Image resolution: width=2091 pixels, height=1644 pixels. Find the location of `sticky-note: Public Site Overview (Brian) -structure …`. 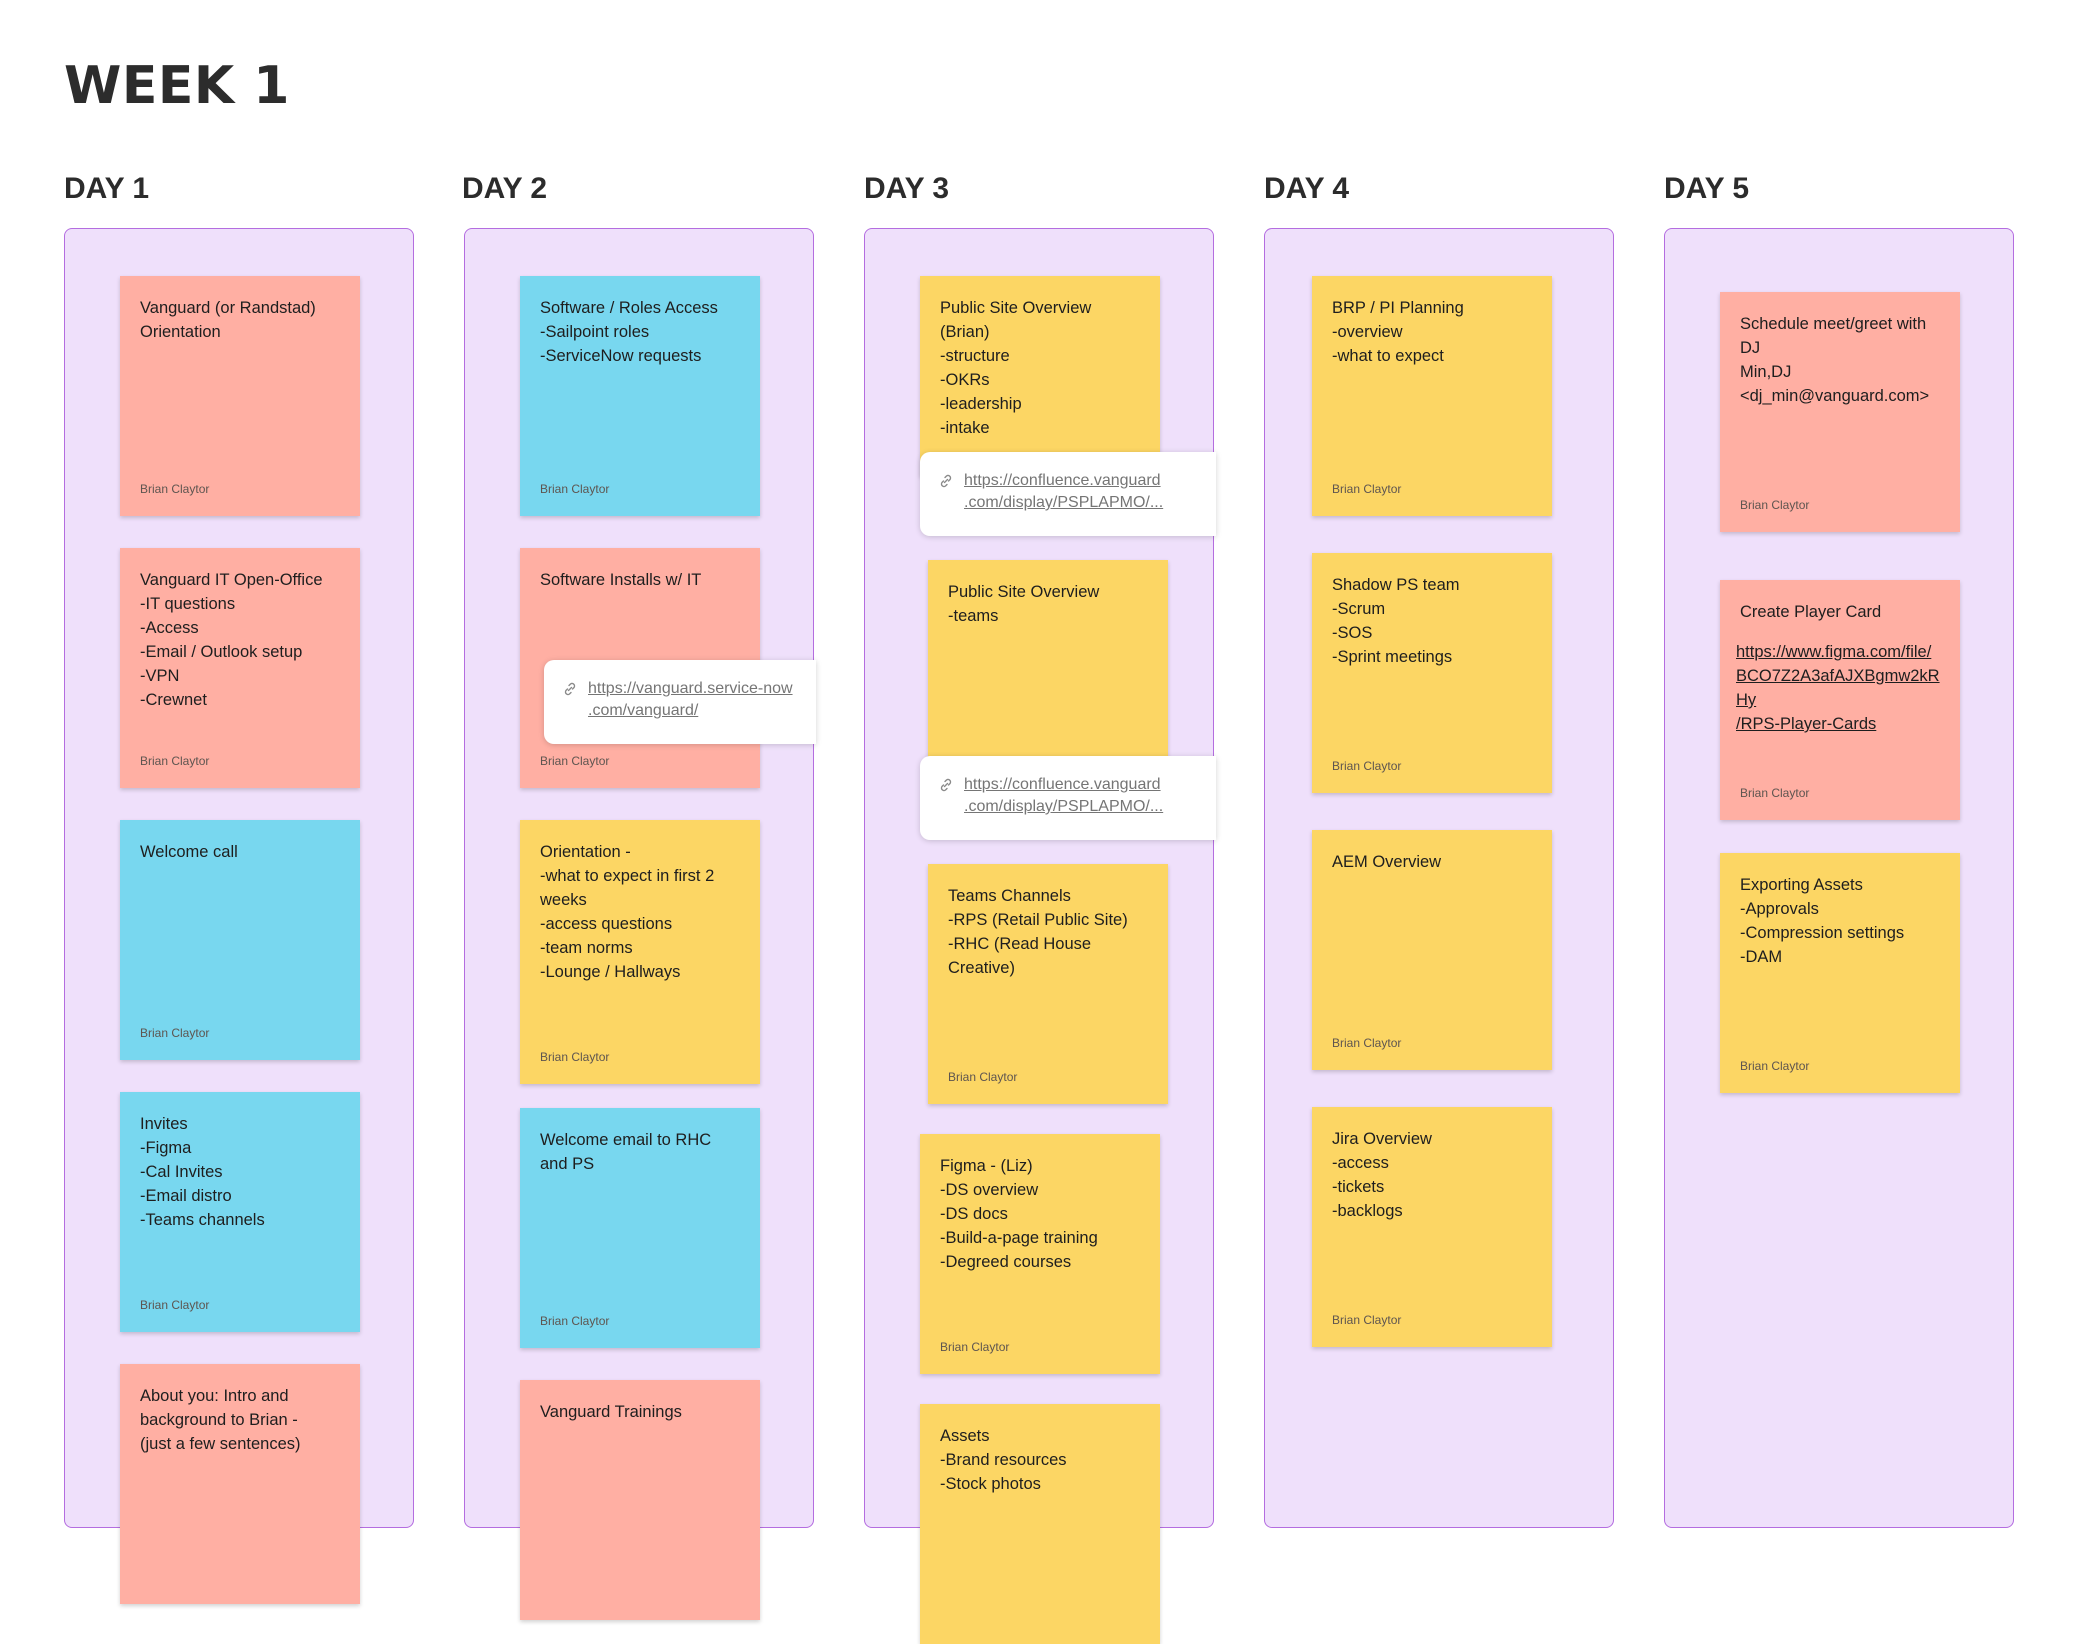

sticky-note: Public Site Overview (Brian) -structure … is located at coordinates (1040, 376).